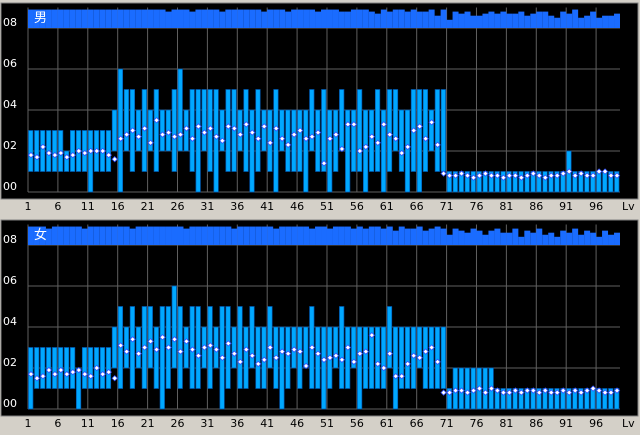 This screenshot has width=640, height=435. I want to click on y-tick-label: 02, so click(10, 145).